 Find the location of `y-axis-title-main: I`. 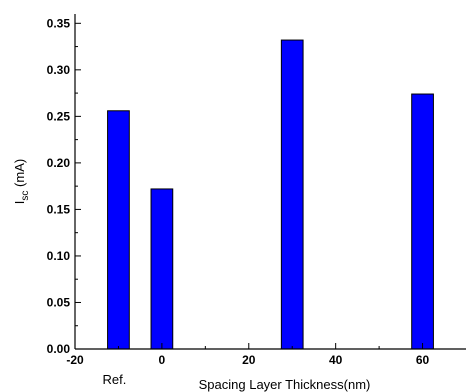

y-axis-title-main: I is located at coordinates (19, 203).